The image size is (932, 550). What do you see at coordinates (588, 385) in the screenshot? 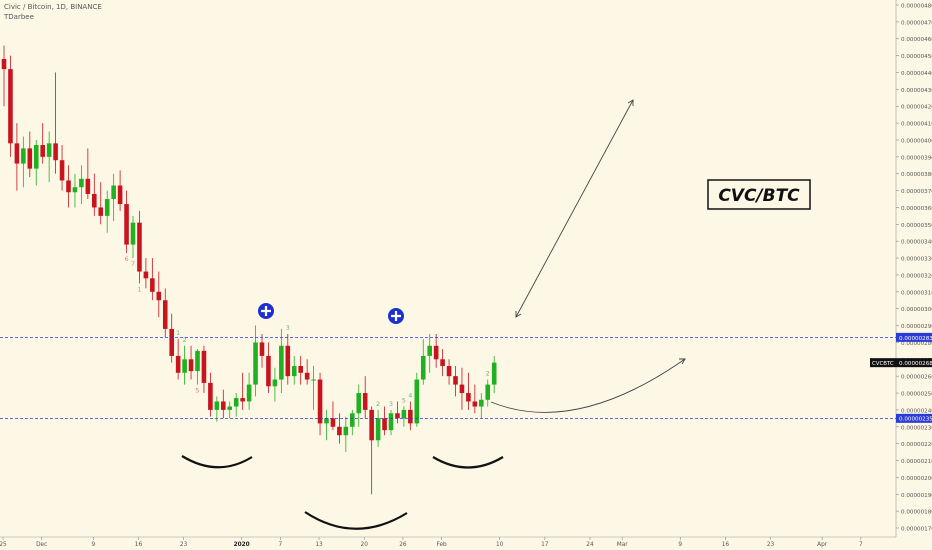
I see `projection-curve` at bounding box center [588, 385].